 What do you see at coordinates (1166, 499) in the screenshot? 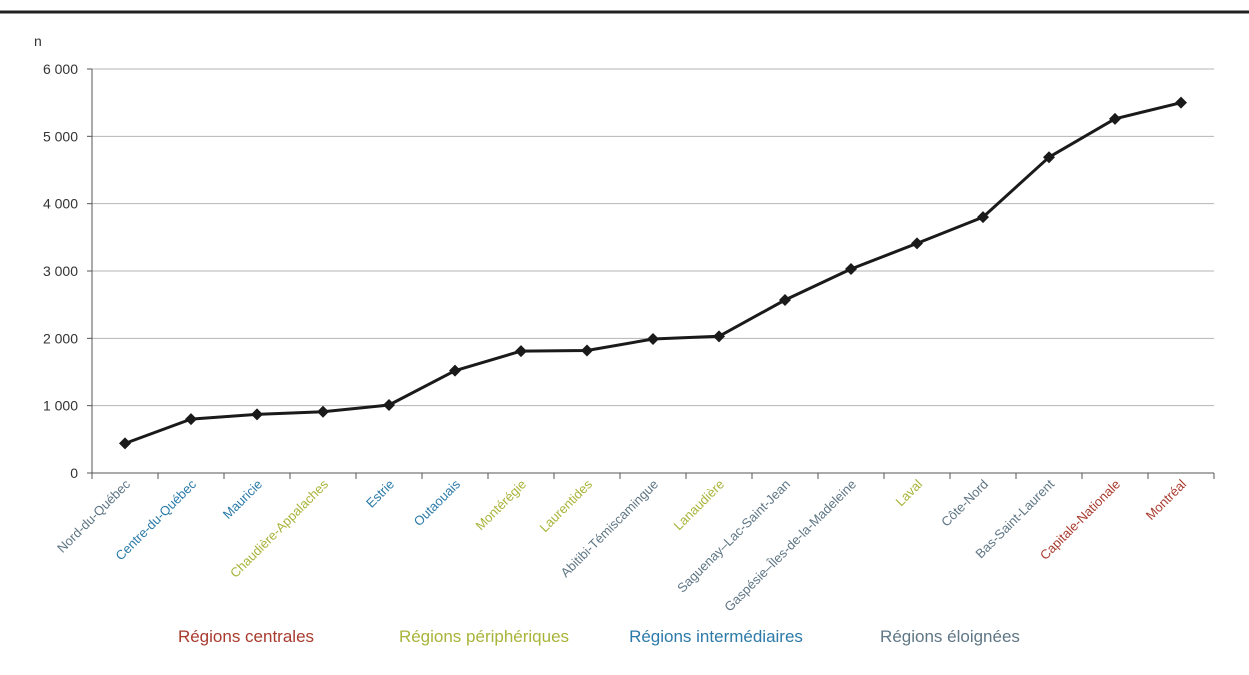
I see `category-label: Montréal` at bounding box center [1166, 499].